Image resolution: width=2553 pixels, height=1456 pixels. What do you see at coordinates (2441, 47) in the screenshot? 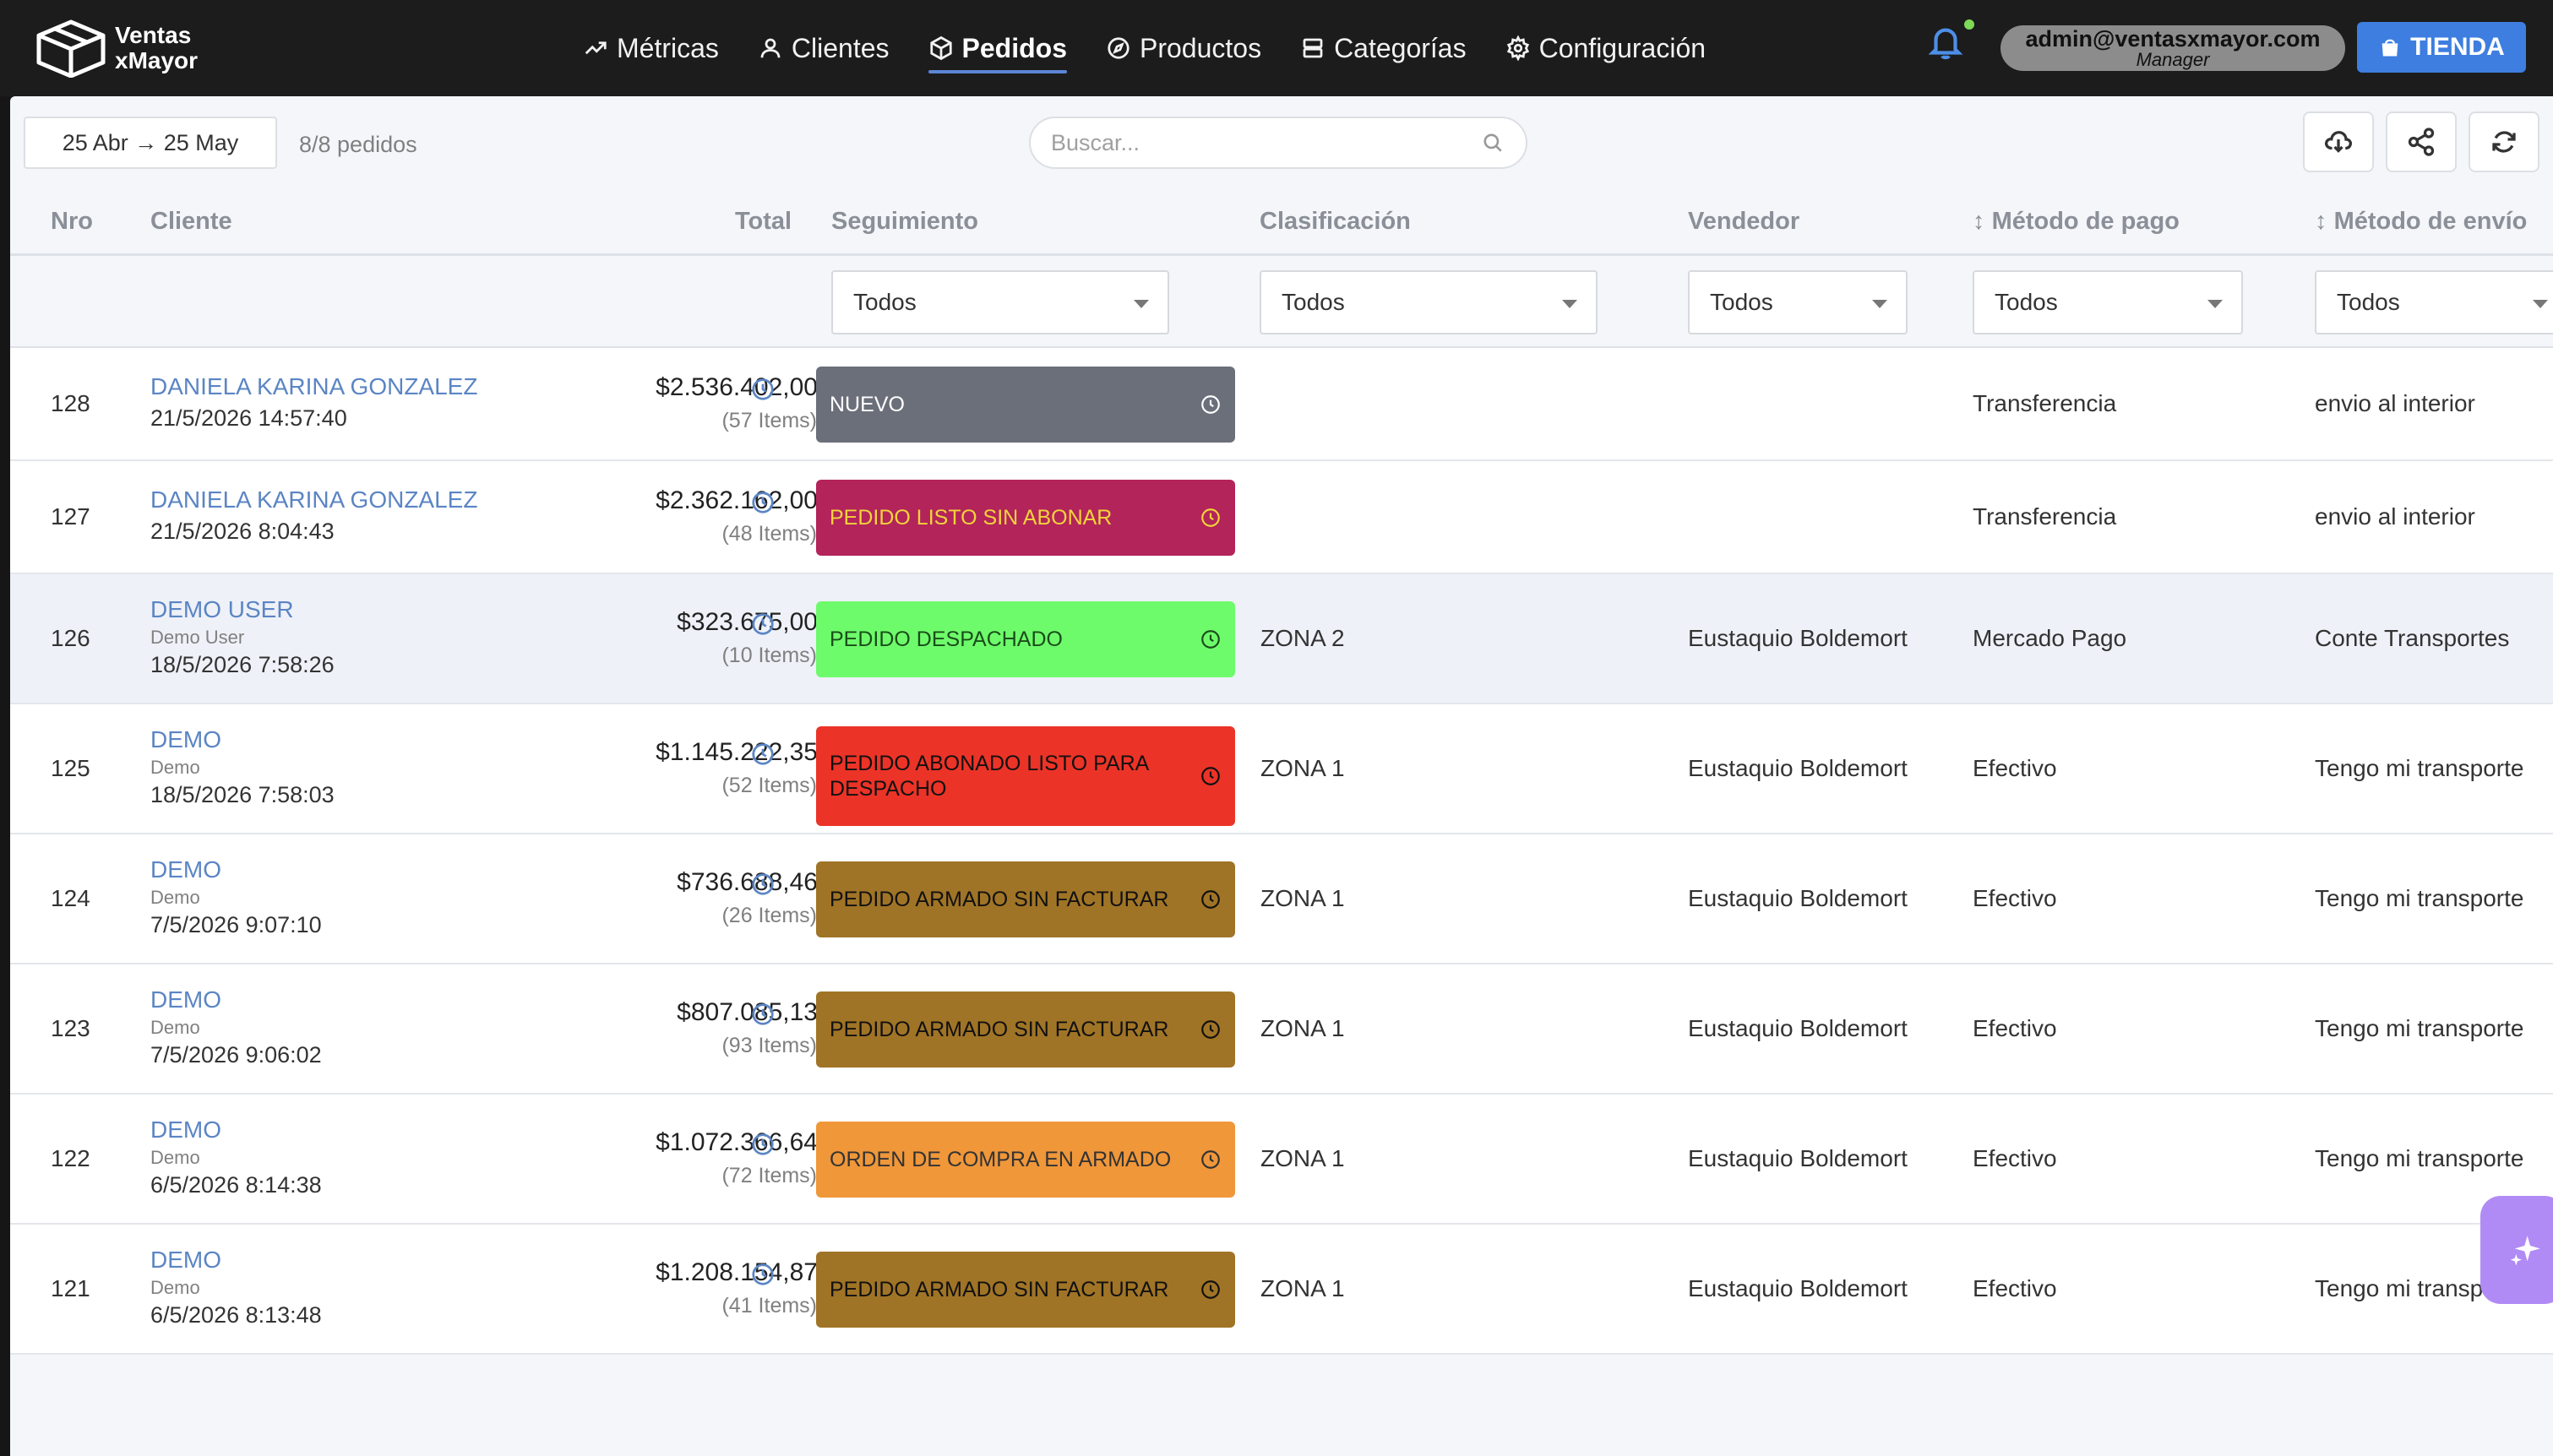
I see `store-button: TIENDA` at bounding box center [2441, 47].